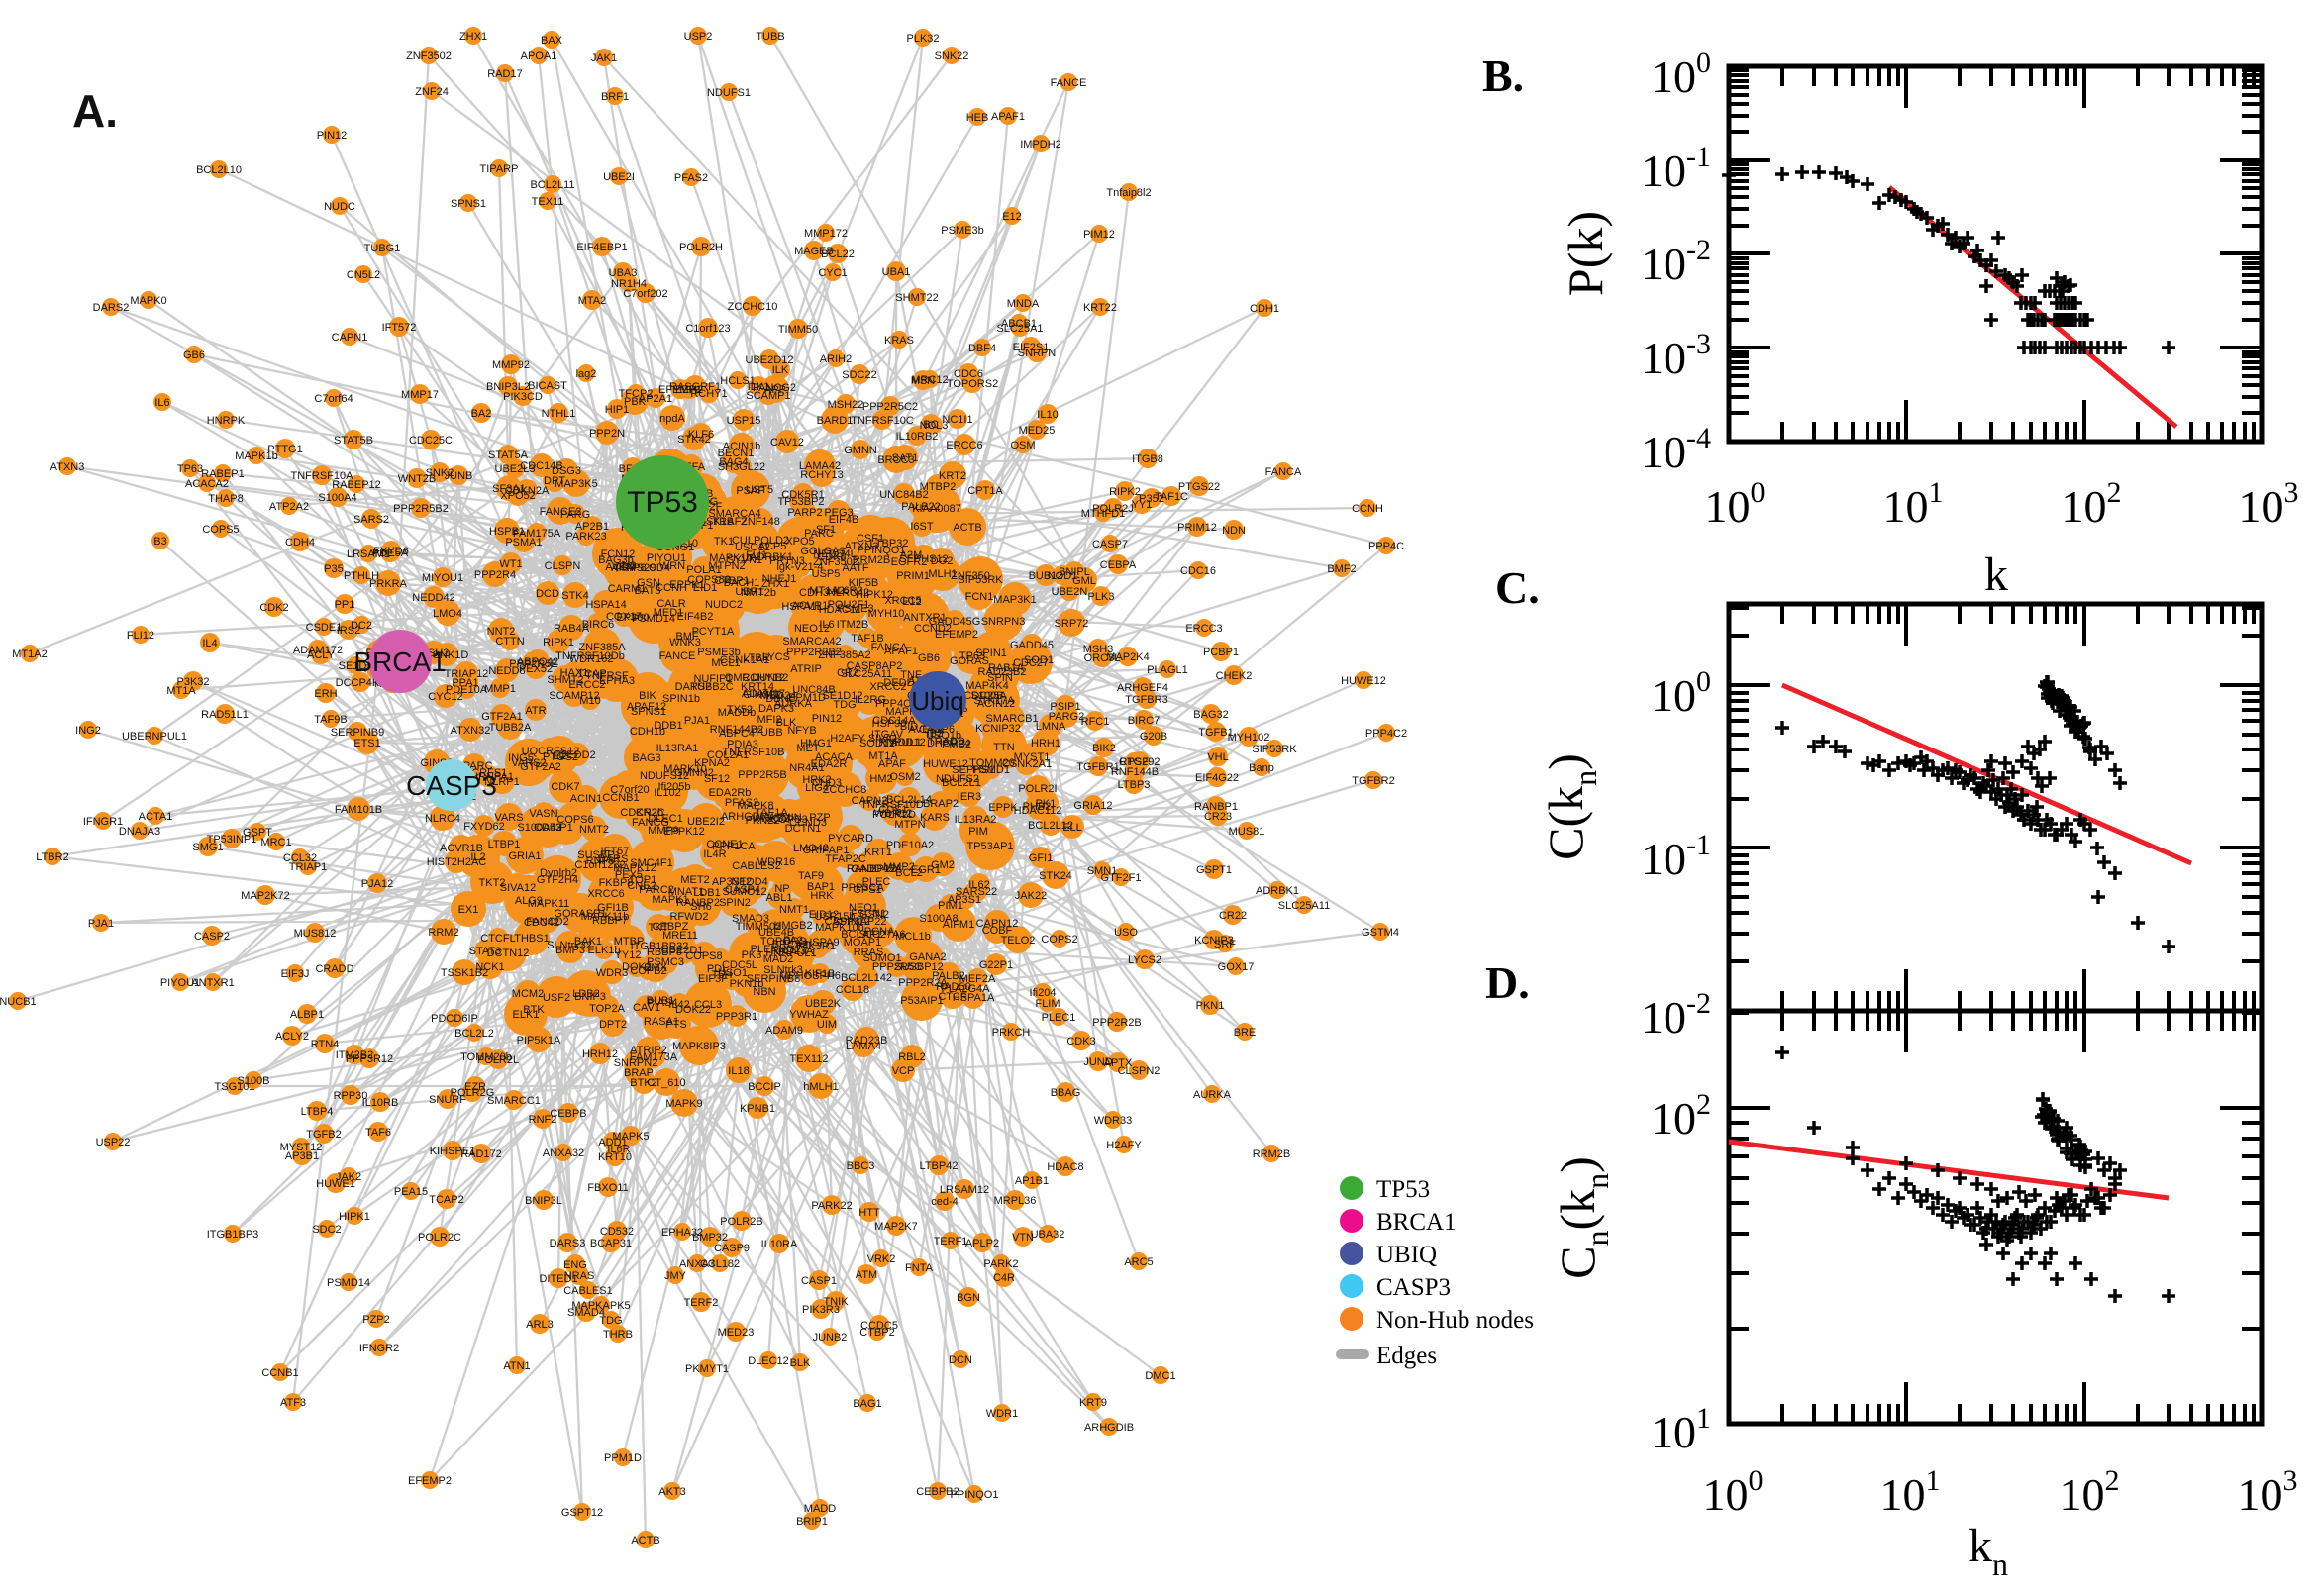  I want to click on svg-text: BBC3, so click(861, 1166).